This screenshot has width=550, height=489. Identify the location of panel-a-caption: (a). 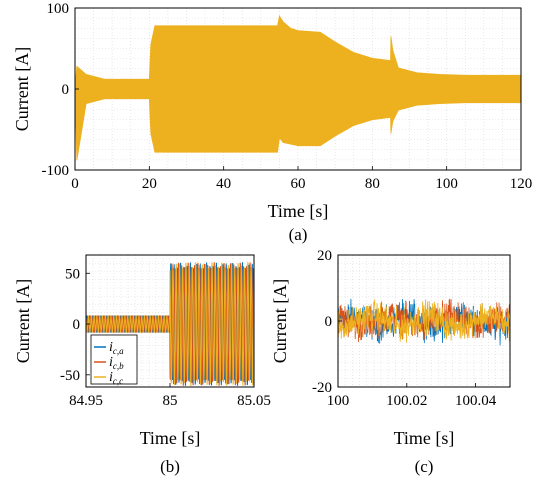
(298, 234).